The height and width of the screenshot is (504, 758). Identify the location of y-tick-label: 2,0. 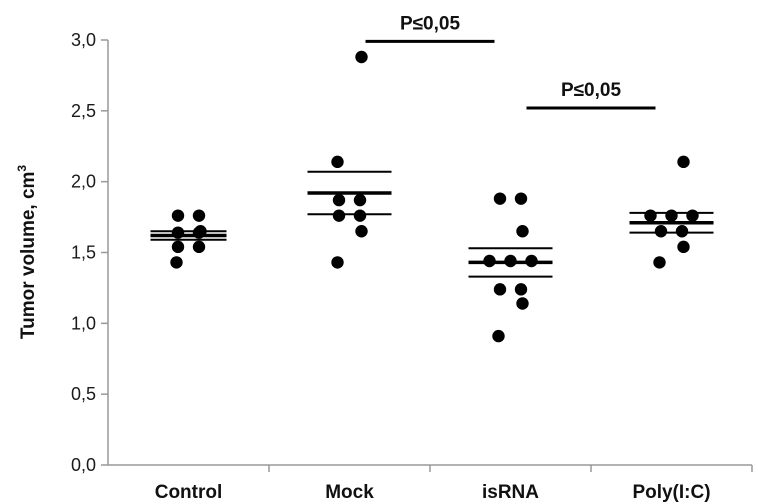
(83, 182).